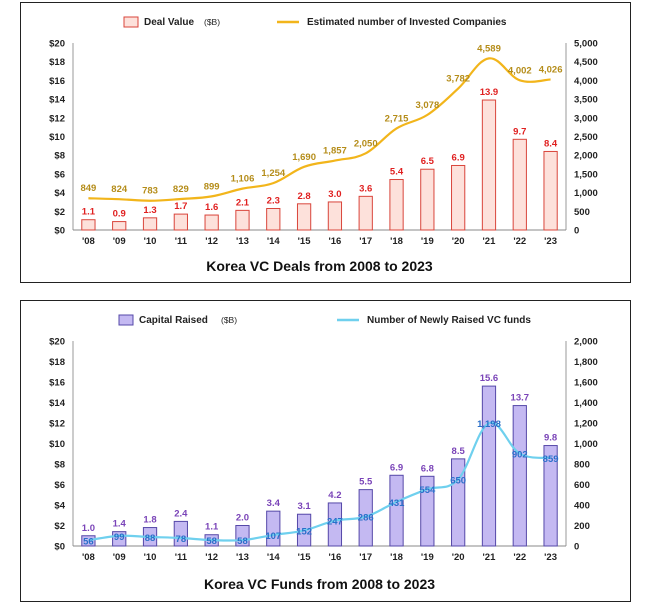 The height and width of the screenshot is (613, 651). Describe the element at coordinates (586, 362) in the screenshot. I see `y-right-tick-label: 1,800` at that location.